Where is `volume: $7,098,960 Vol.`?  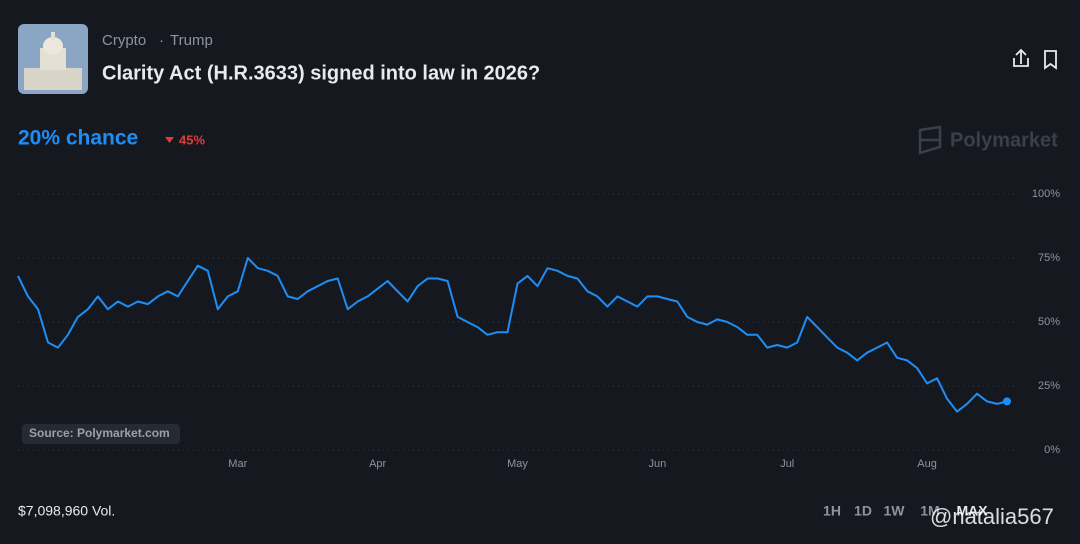
volume: $7,098,960 Vol. is located at coordinates (66, 511).